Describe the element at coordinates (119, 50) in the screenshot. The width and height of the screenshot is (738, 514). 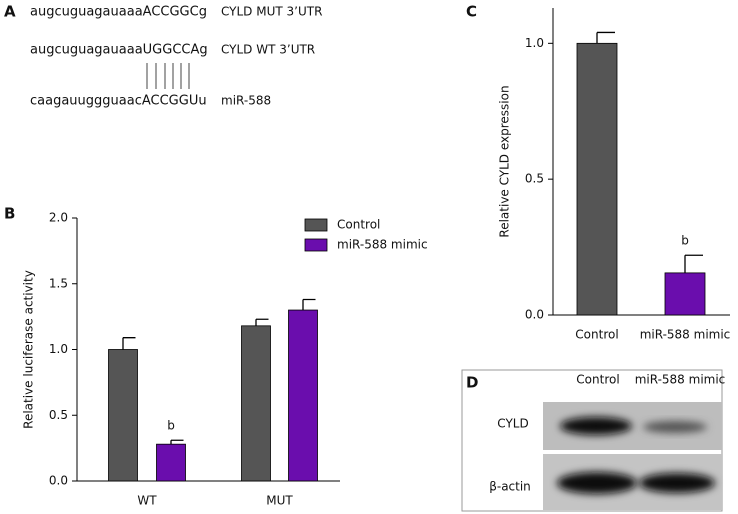
I see `sequence: augcuguagauaaaUGGCCAg` at that location.